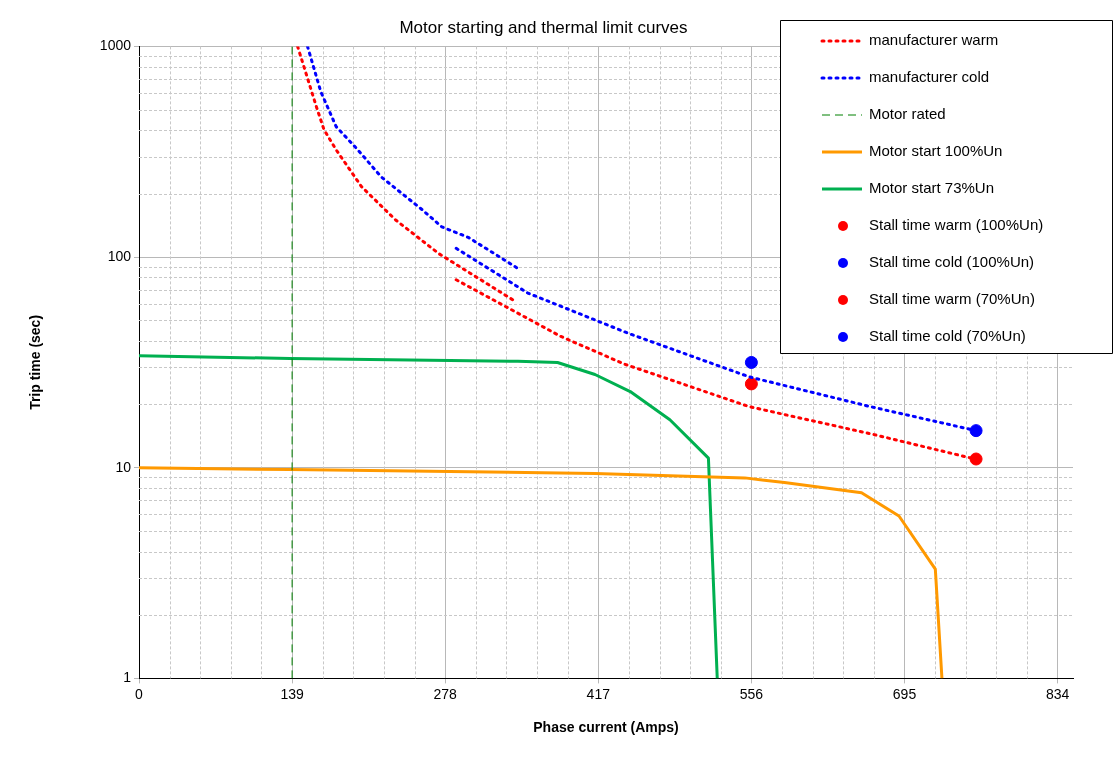  I want to click on legend-label: Motor start 100%Un, so click(936, 151).